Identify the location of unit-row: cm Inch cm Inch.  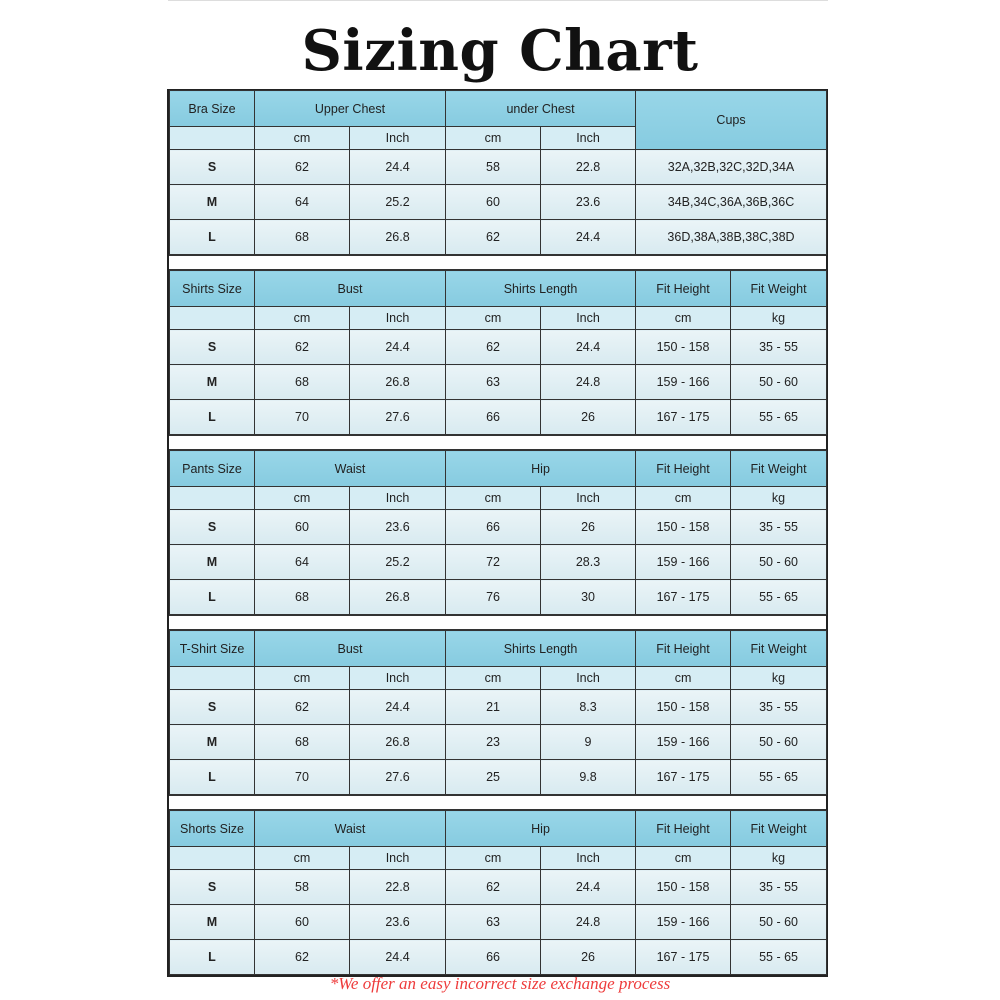
(498, 138).